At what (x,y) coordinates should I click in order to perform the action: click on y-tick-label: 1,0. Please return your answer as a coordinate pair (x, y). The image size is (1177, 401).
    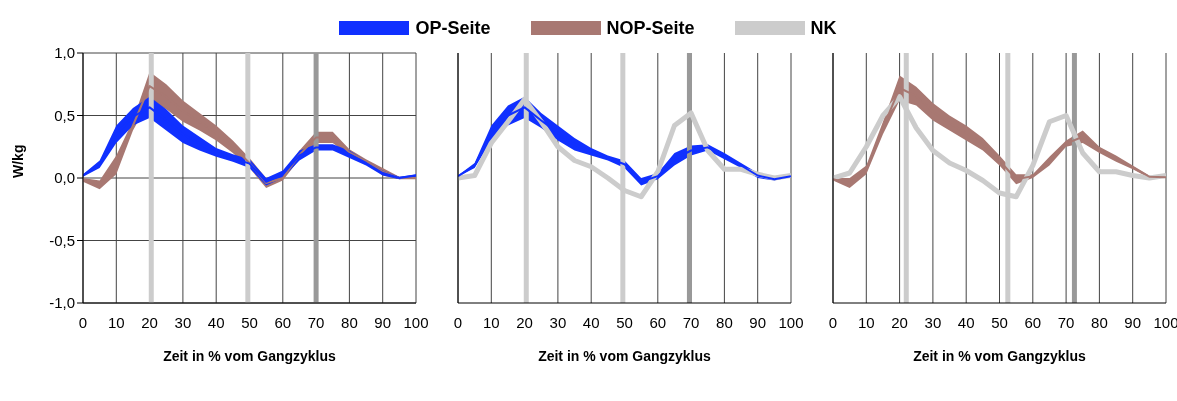
    Looking at the image, I should click on (64, 53).